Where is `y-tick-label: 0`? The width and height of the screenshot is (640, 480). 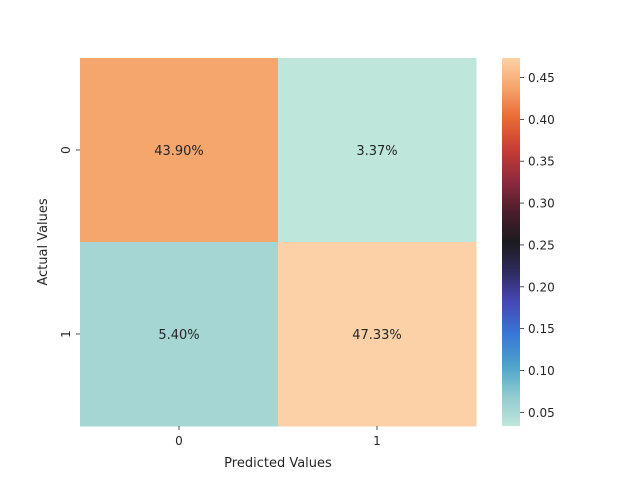
y-tick-label: 0 is located at coordinates (66, 150).